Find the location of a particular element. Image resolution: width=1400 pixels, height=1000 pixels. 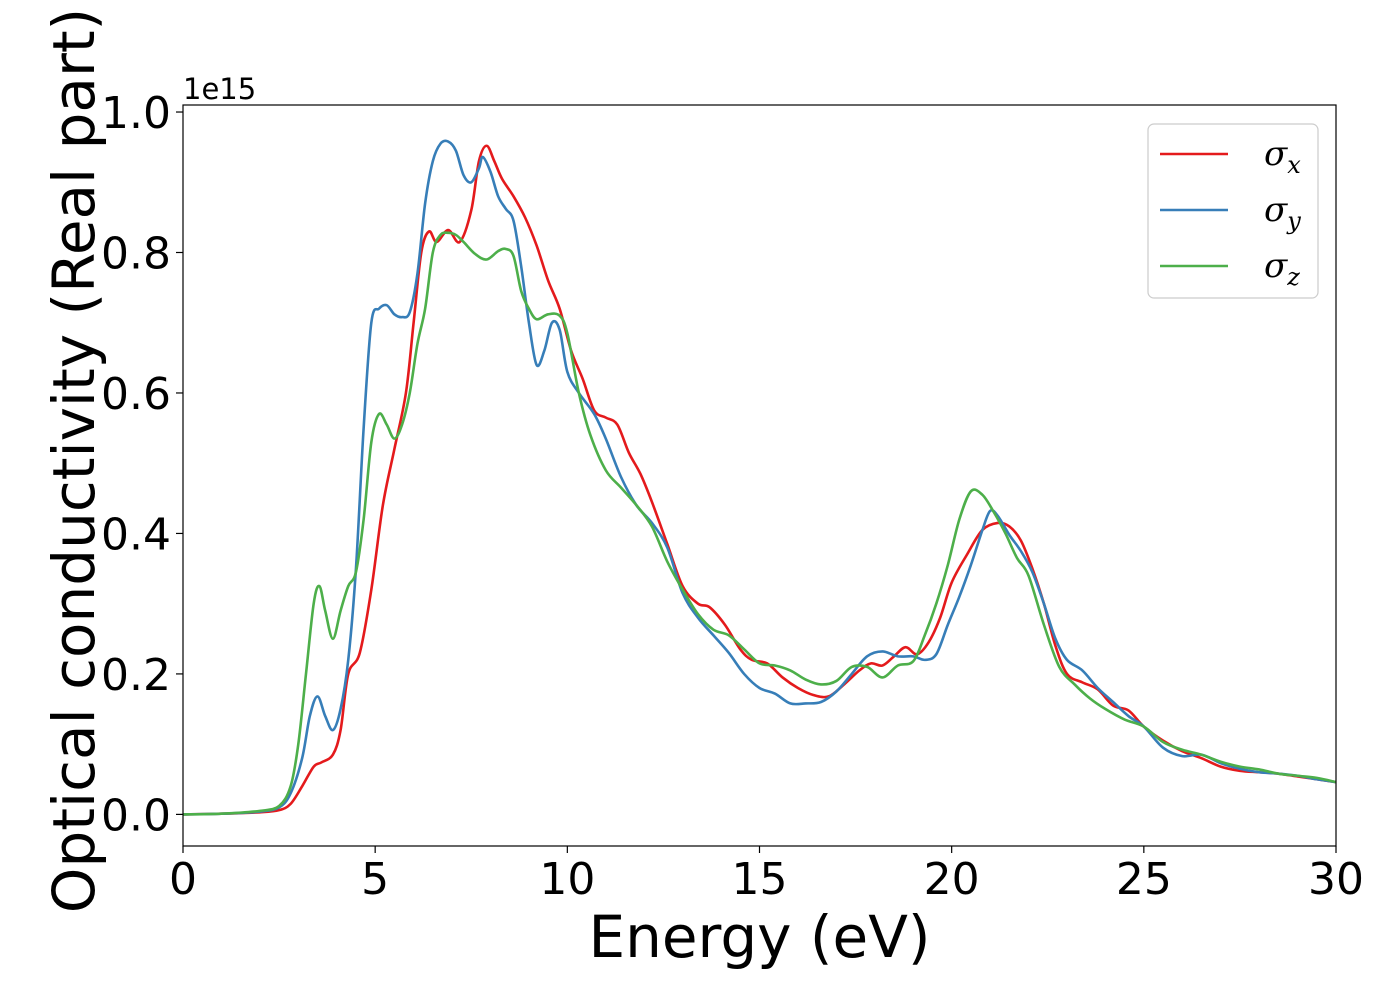

x-tick-label: 25 is located at coordinates (1144, 879).